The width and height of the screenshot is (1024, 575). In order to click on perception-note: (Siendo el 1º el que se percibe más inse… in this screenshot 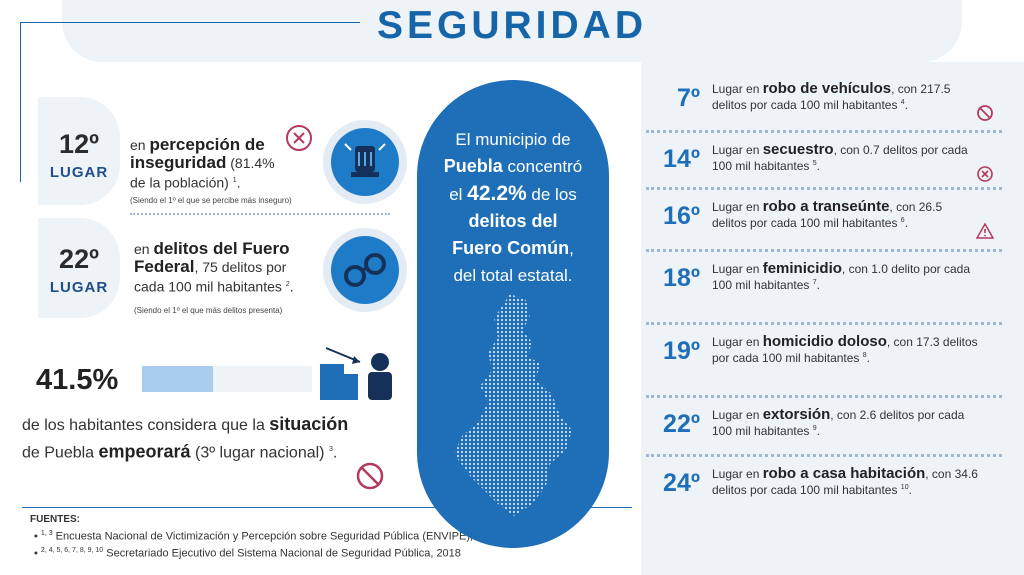, I will do `click(211, 200)`.